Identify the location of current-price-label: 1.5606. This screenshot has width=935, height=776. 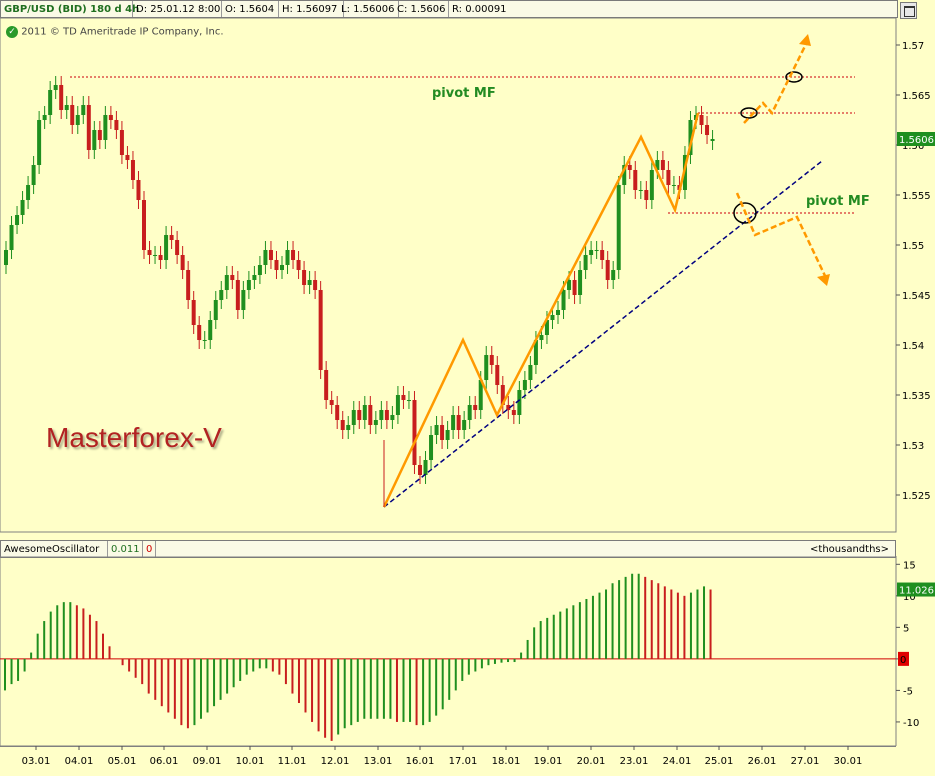
(916, 140).